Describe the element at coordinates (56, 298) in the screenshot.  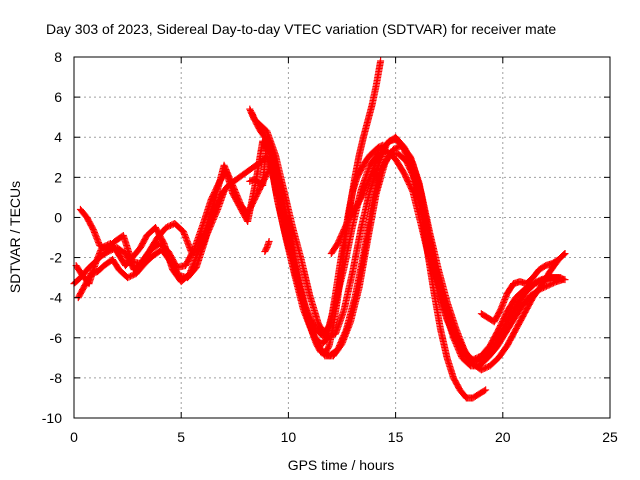
I see `y-tick-label: -4` at that location.